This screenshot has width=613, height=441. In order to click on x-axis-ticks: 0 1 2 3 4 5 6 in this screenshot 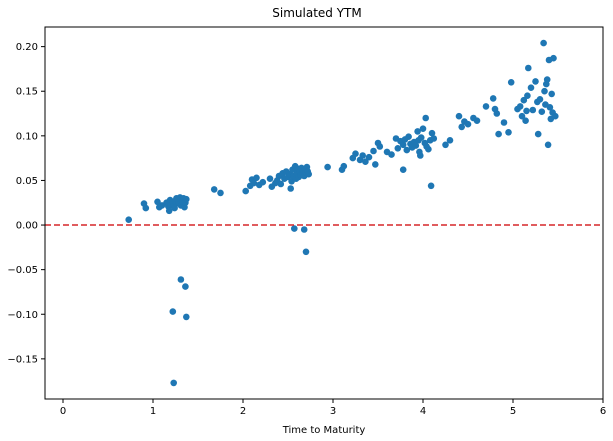, I will do `click(333, 408)`.